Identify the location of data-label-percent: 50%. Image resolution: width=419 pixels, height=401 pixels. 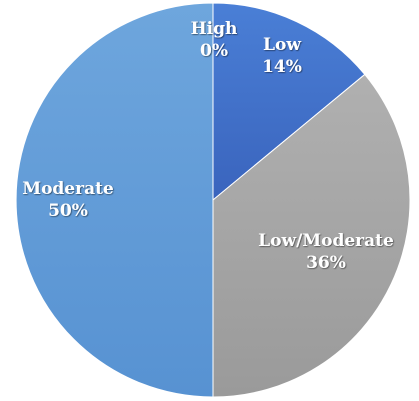
(68, 211).